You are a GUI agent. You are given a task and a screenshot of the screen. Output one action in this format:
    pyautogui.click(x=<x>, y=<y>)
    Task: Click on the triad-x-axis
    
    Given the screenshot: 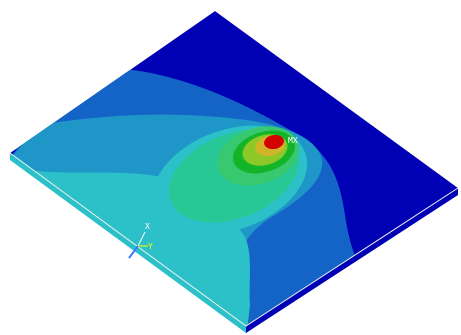 What is the action you would take?
    pyautogui.click(x=141, y=239)
    